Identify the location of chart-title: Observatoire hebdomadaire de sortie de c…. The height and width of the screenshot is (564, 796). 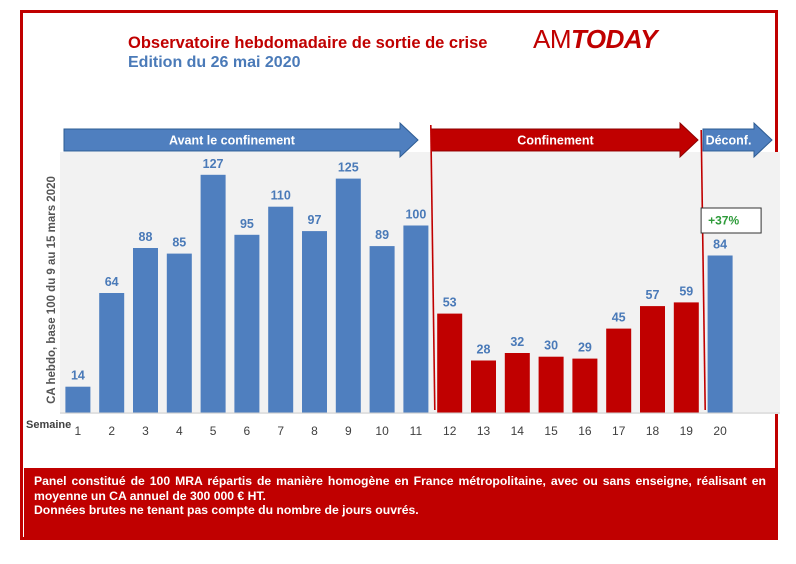
(308, 43).